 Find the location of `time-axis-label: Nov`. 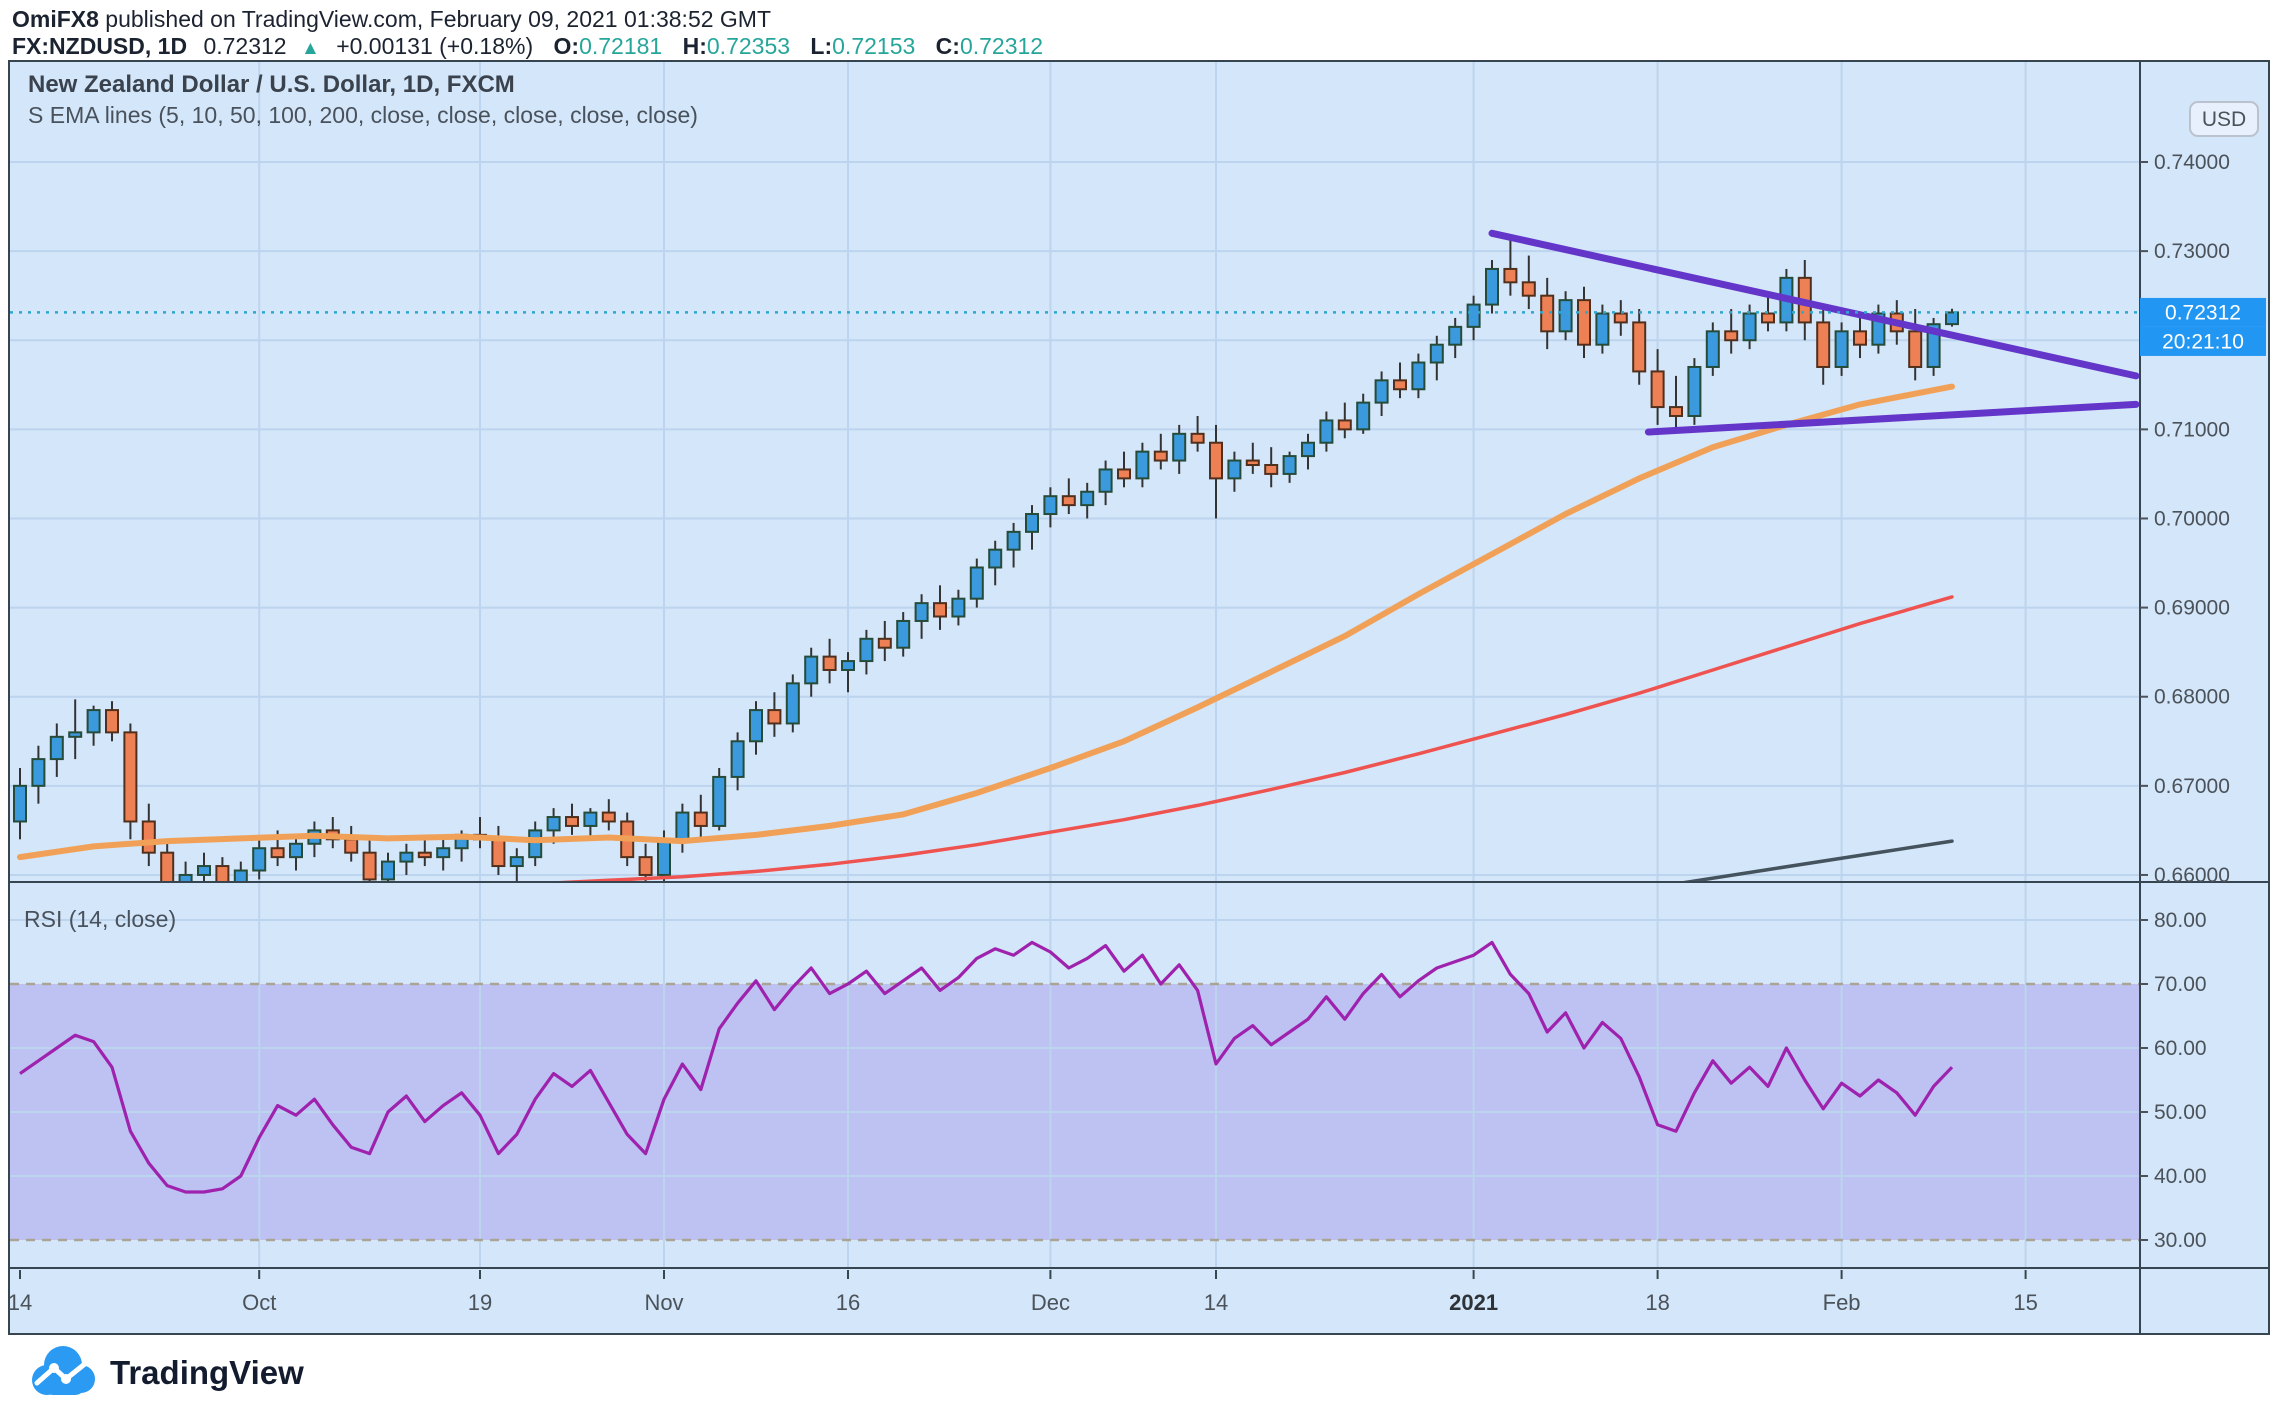

time-axis-label: Nov is located at coordinates (663, 1302).